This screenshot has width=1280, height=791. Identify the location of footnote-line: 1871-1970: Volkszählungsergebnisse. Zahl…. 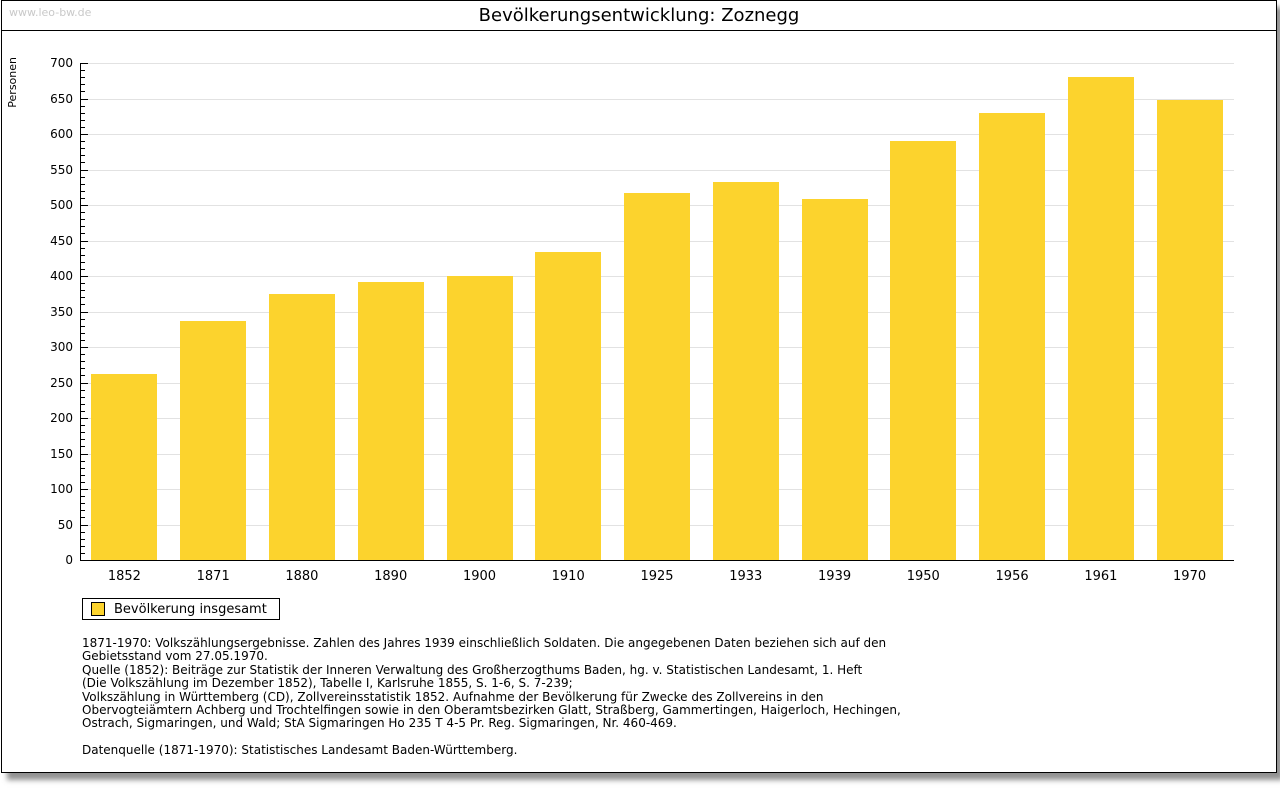
(484, 643).